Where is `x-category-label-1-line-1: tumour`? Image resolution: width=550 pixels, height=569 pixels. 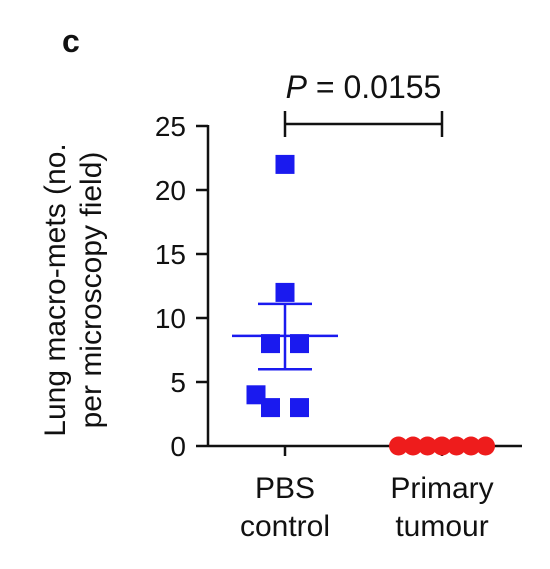
x-category-label-1-line-1: tumour is located at coordinates (441, 526).